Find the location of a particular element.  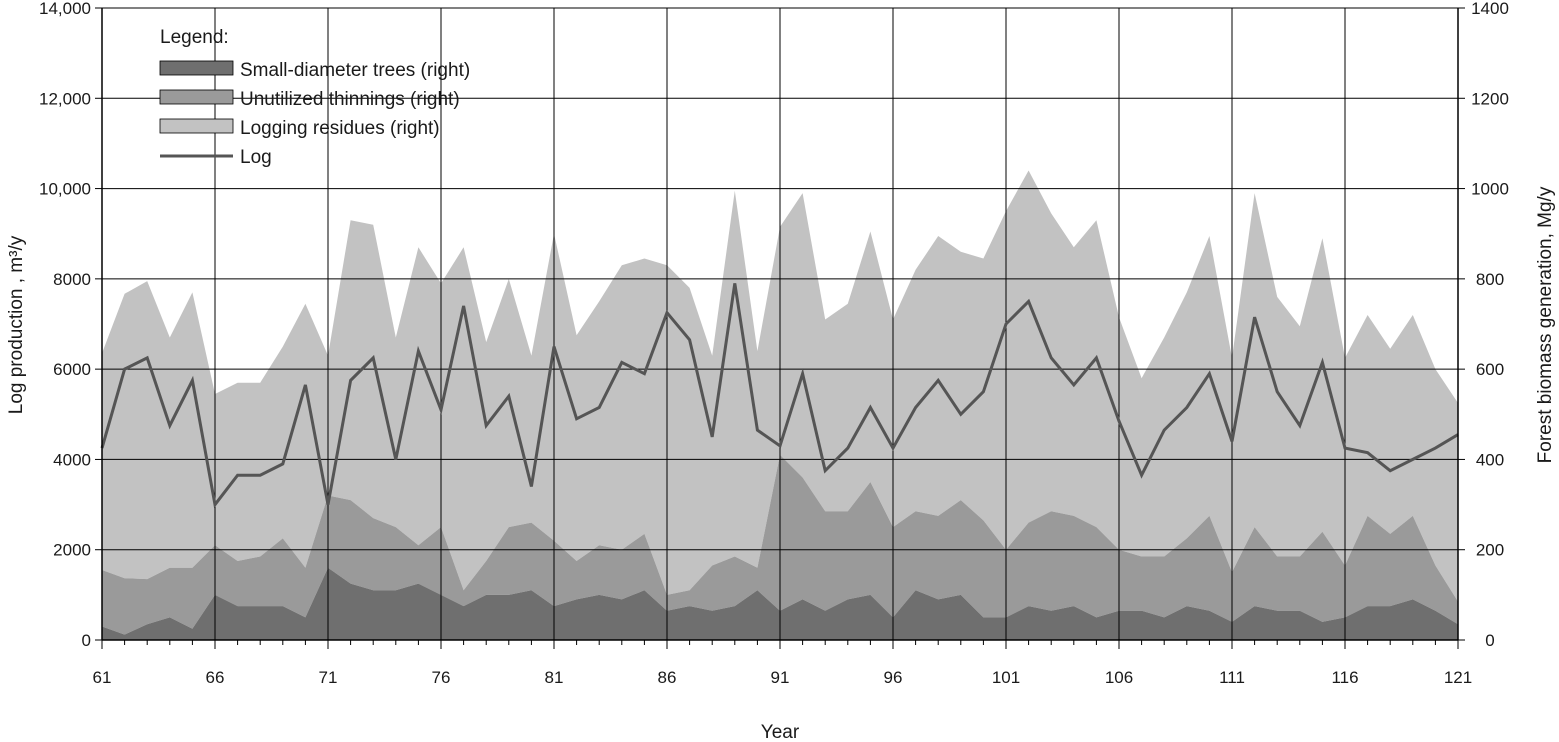

y-axis-left-title: Log production , m³/y is located at coordinates (16, 324).